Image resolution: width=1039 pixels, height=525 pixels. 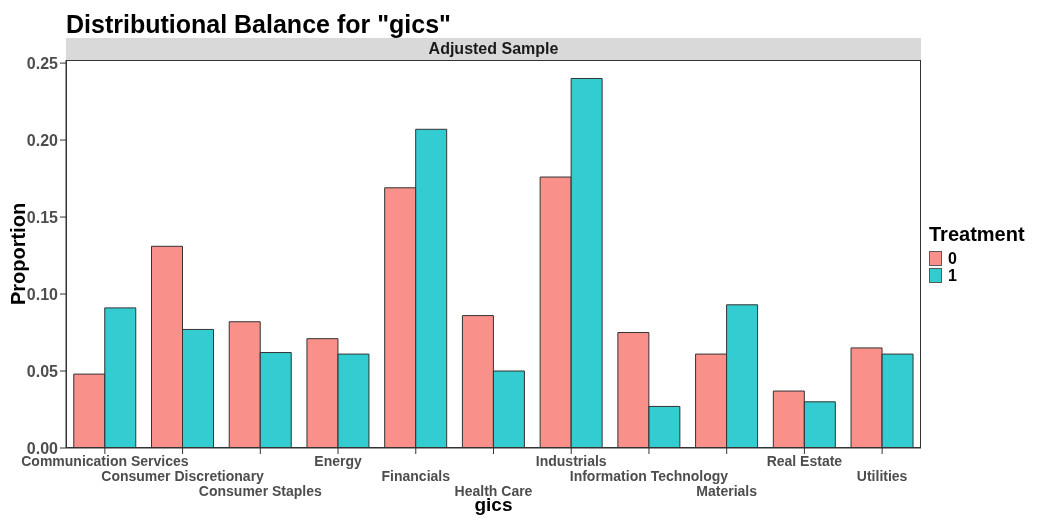 I want to click on legend-title: Treatment, so click(x=977, y=234).